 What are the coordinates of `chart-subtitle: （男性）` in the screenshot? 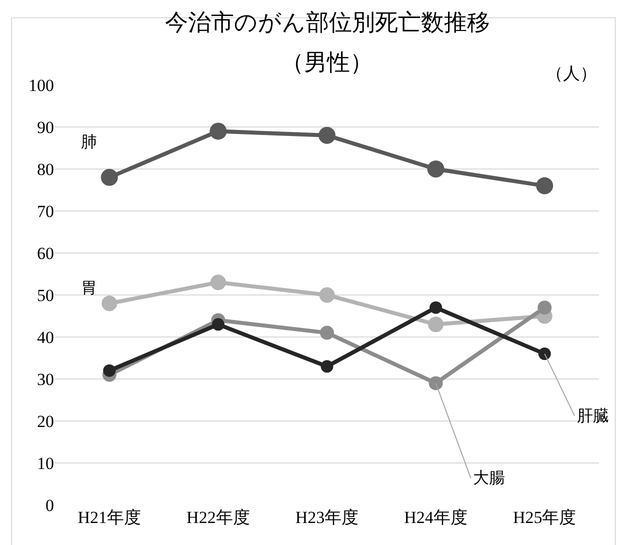 It's located at (327, 62).